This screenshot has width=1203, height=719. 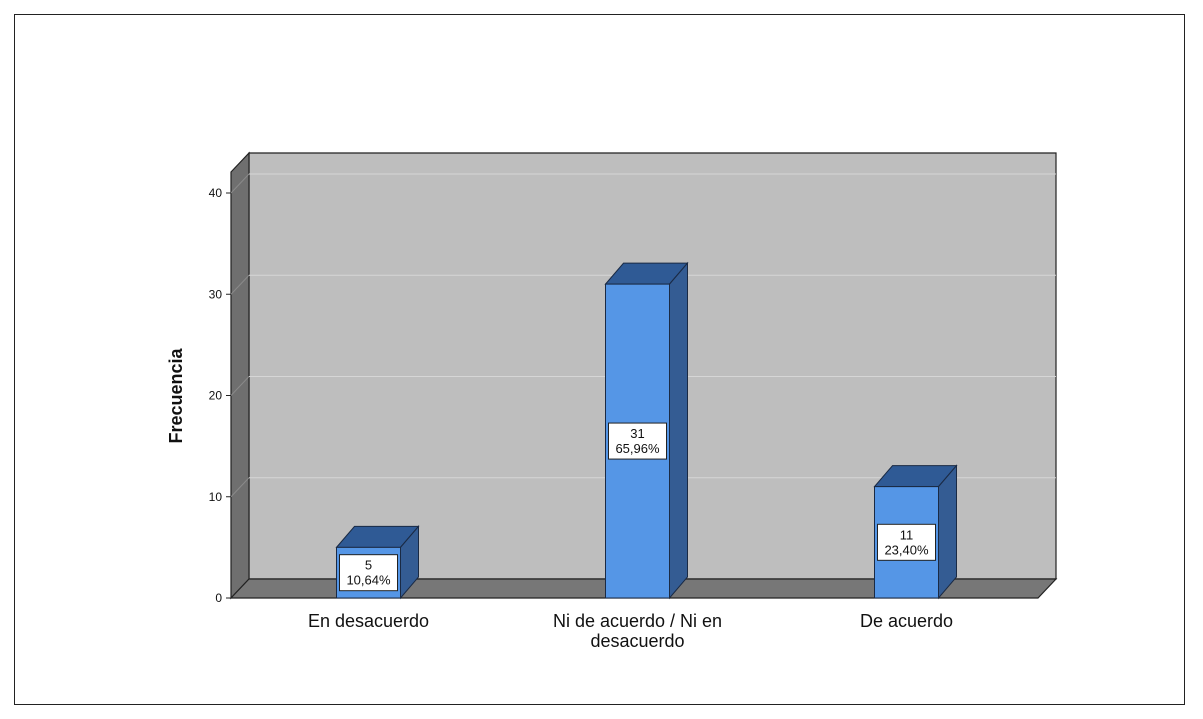 What do you see at coordinates (368, 565) in the screenshot?
I see `data-label-value: 5` at bounding box center [368, 565].